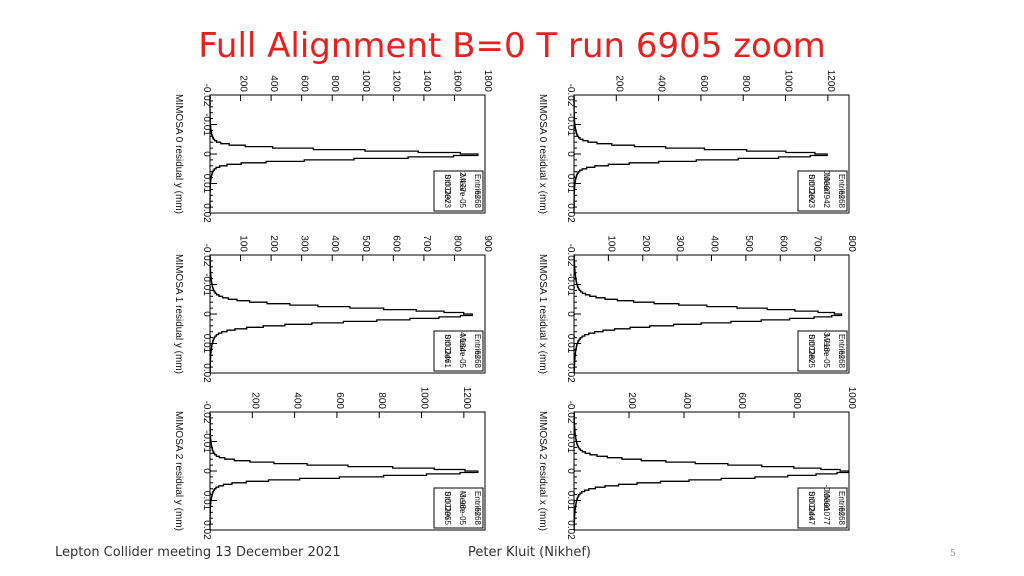  I want to click on slide-title: Full Alignment B=0 T run 6905 zoom, so click(512, 46).